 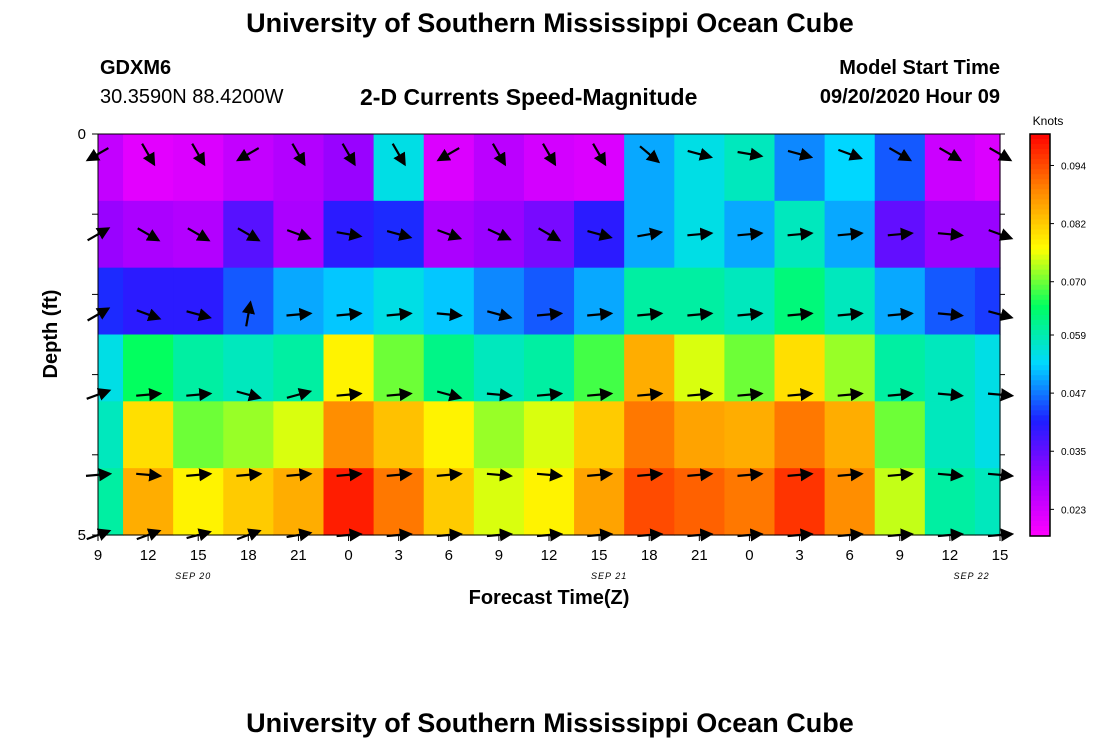 What do you see at coordinates (51, 334) in the screenshot?
I see `y-axis-label: Depth (ft)` at bounding box center [51, 334].